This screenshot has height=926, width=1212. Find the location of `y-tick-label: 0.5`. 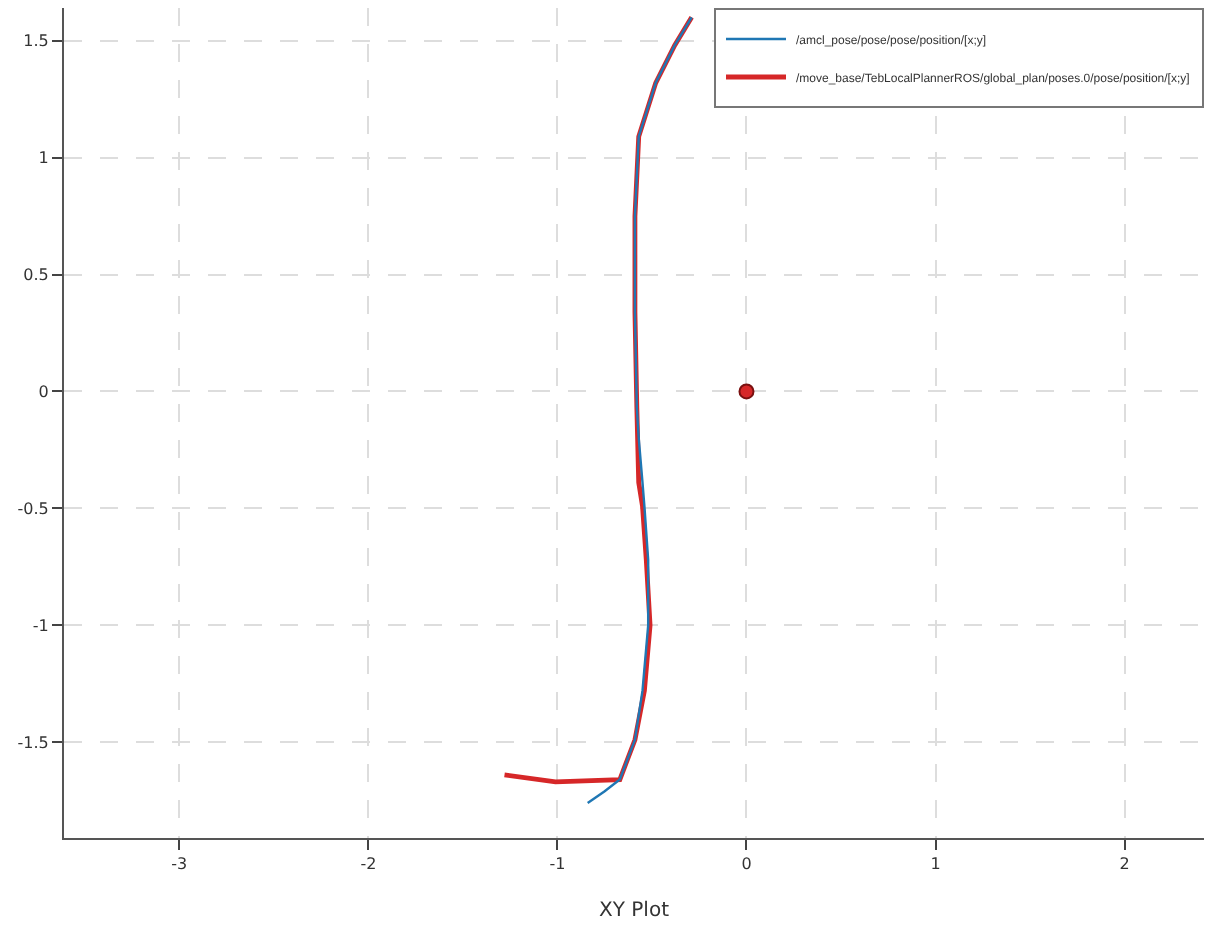

y-tick-label: 0.5 is located at coordinates (36, 275).